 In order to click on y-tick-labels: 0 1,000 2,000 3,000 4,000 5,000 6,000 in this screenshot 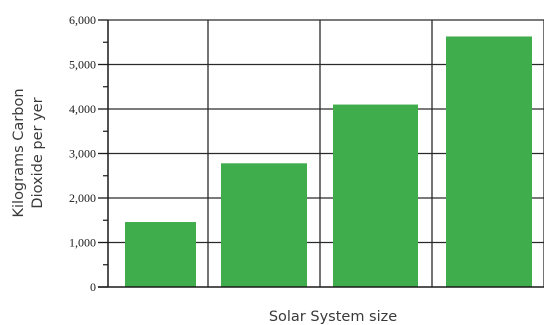, I will do `click(82, 153)`.